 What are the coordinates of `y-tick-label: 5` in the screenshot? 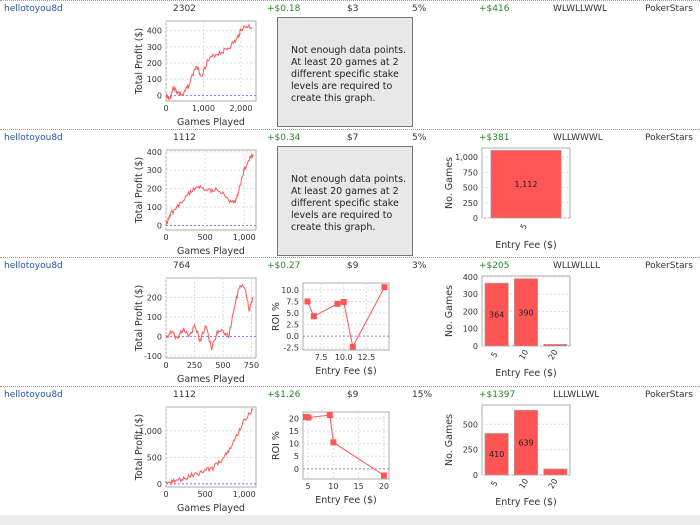 It's located at (296, 456).